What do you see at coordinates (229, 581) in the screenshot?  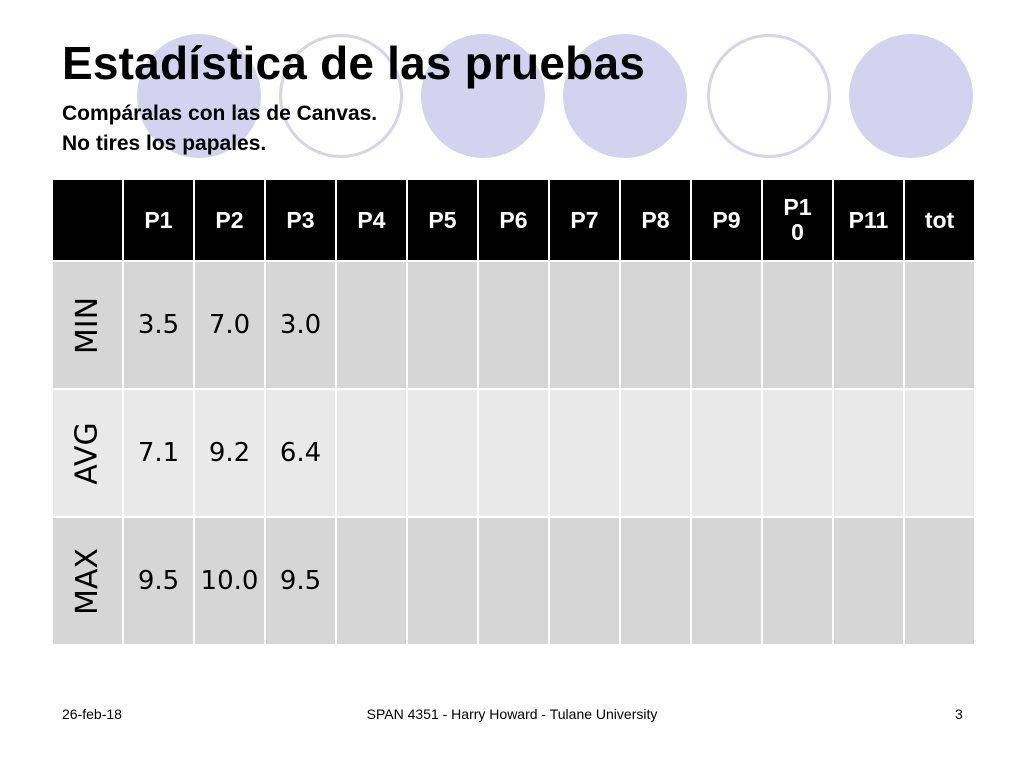 I see `table-cell: 10.0` at bounding box center [229, 581].